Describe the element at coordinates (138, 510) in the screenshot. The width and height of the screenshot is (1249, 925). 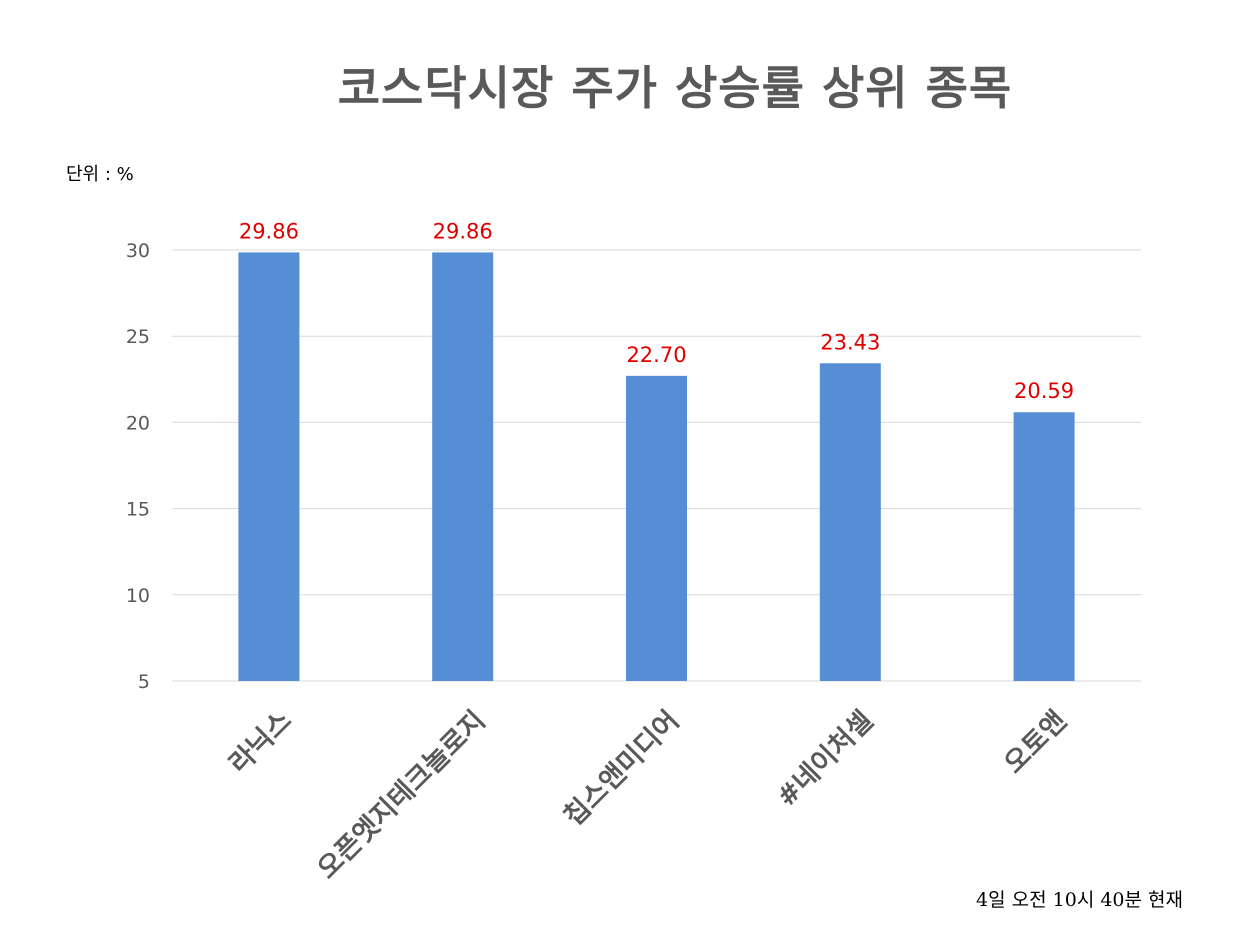
I see `y-tick-label: 15` at that location.